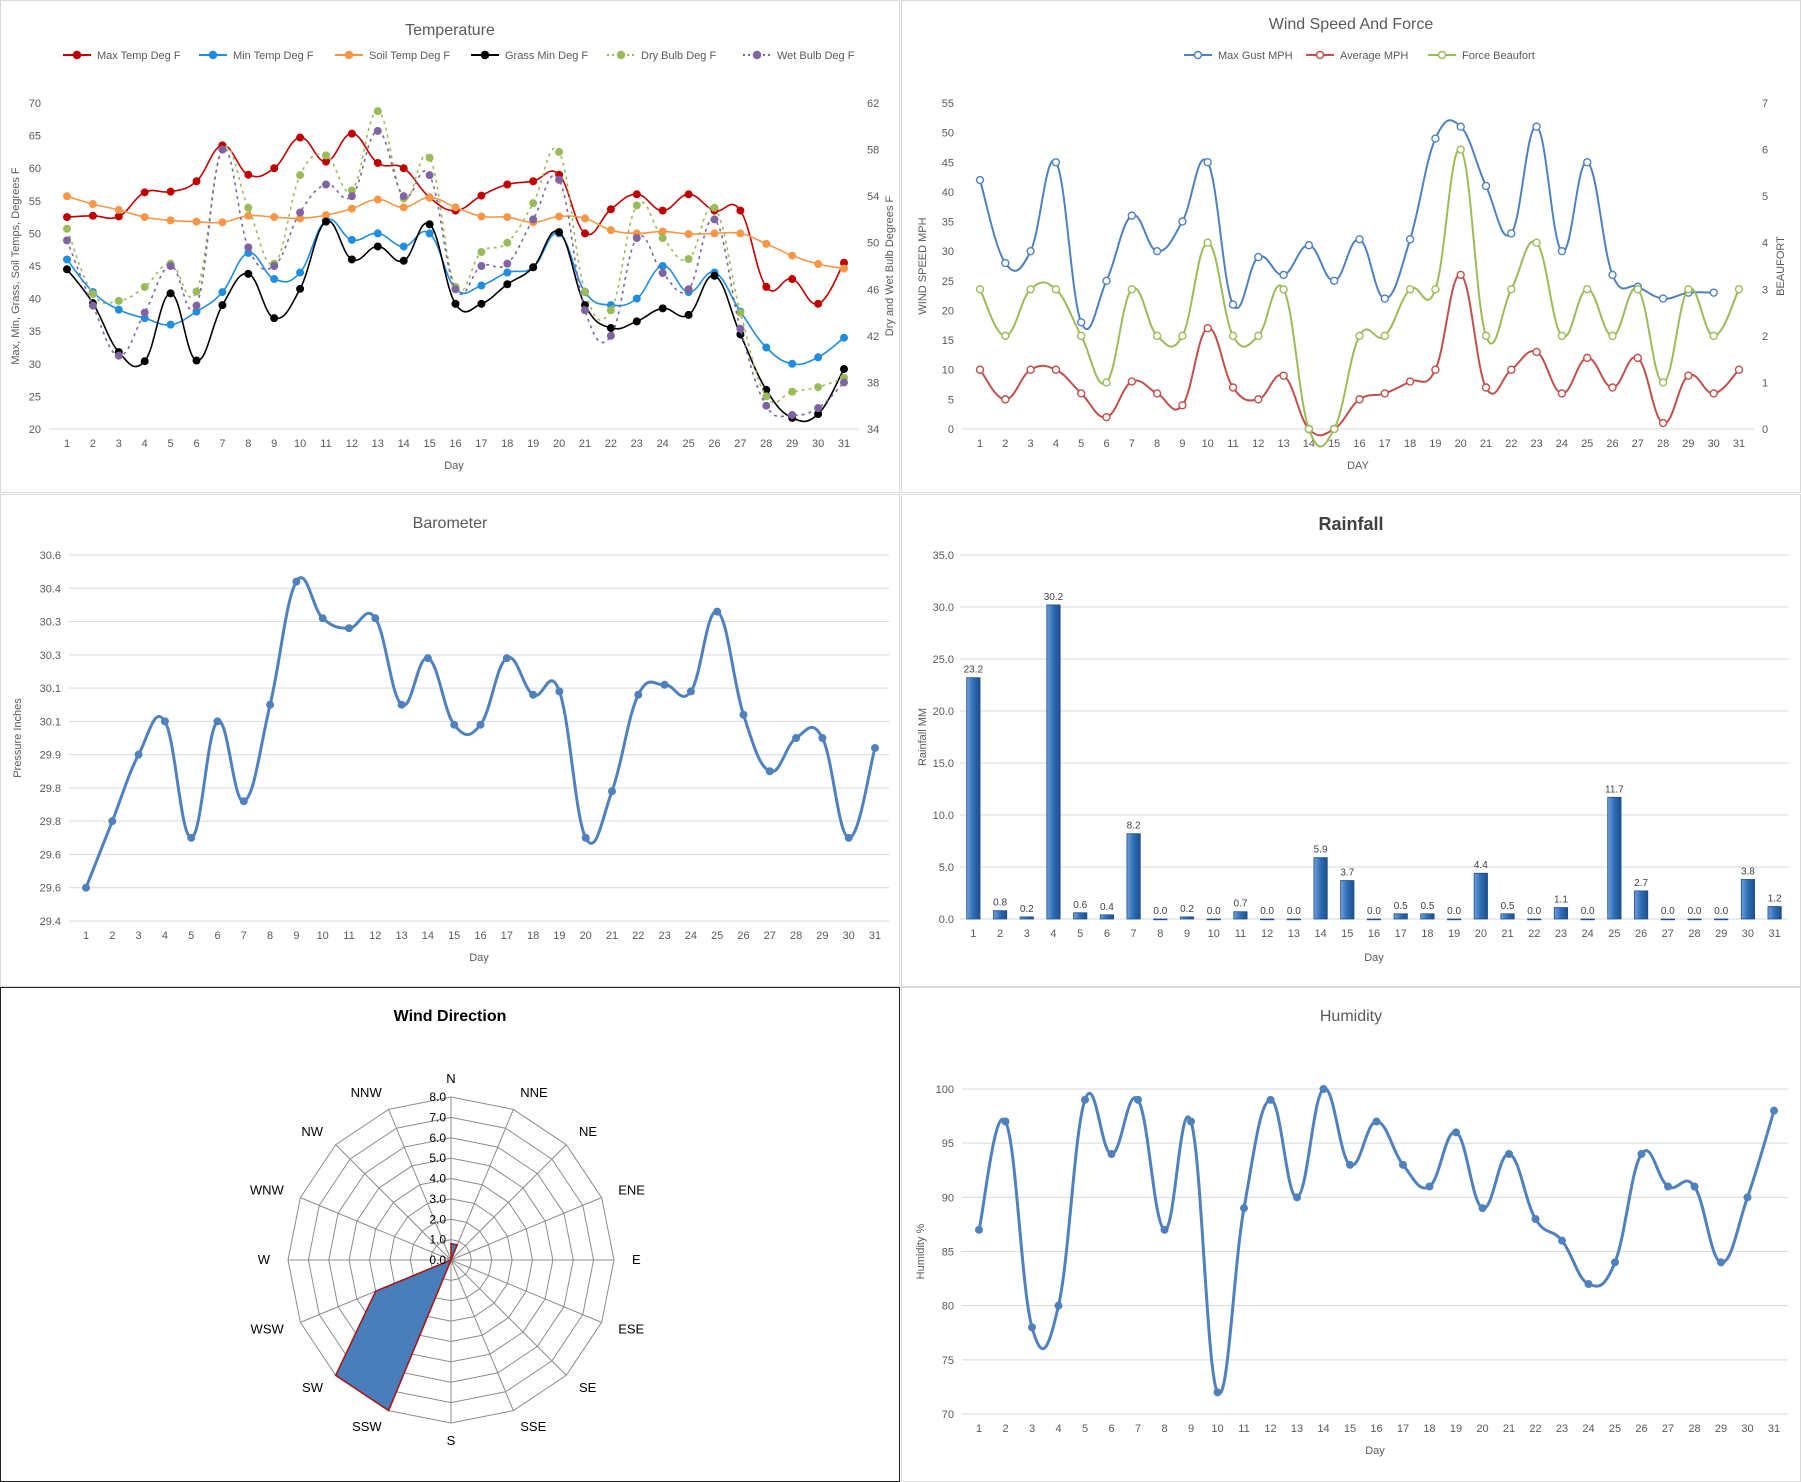 The width and height of the screenshot is (1801, 1482). Describe the element at coordinates (717, 936) in the screenshot. I see `x-tick-label: 25` at that location.